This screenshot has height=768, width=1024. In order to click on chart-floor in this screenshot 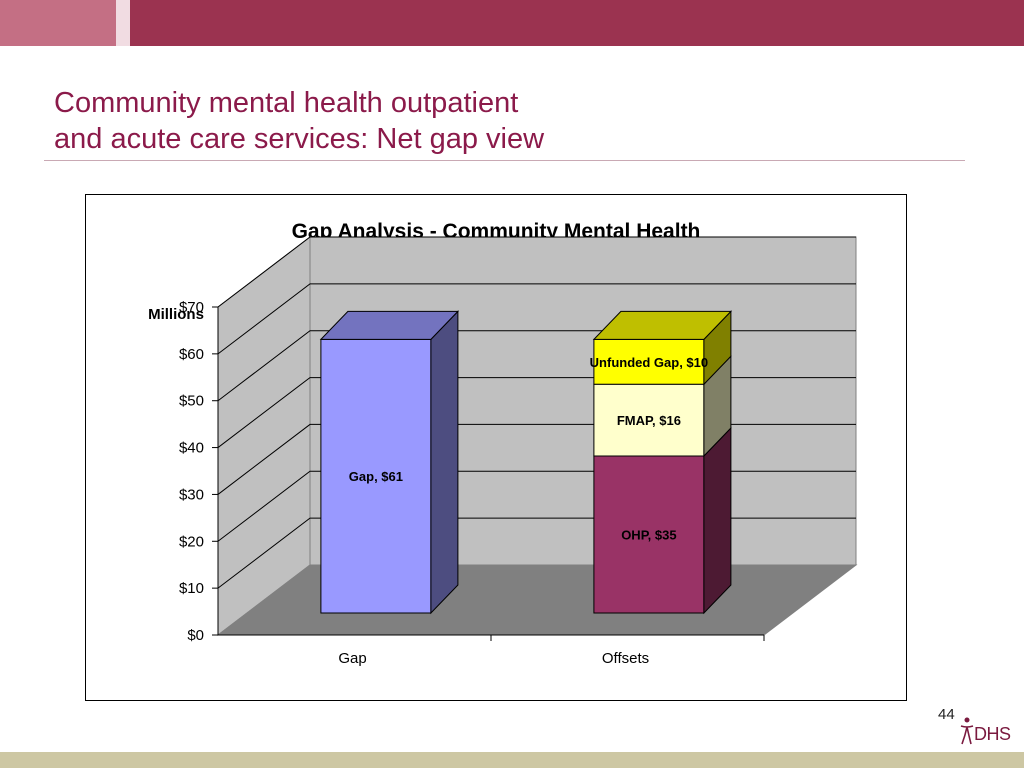, I will do `click(537, 600)`.